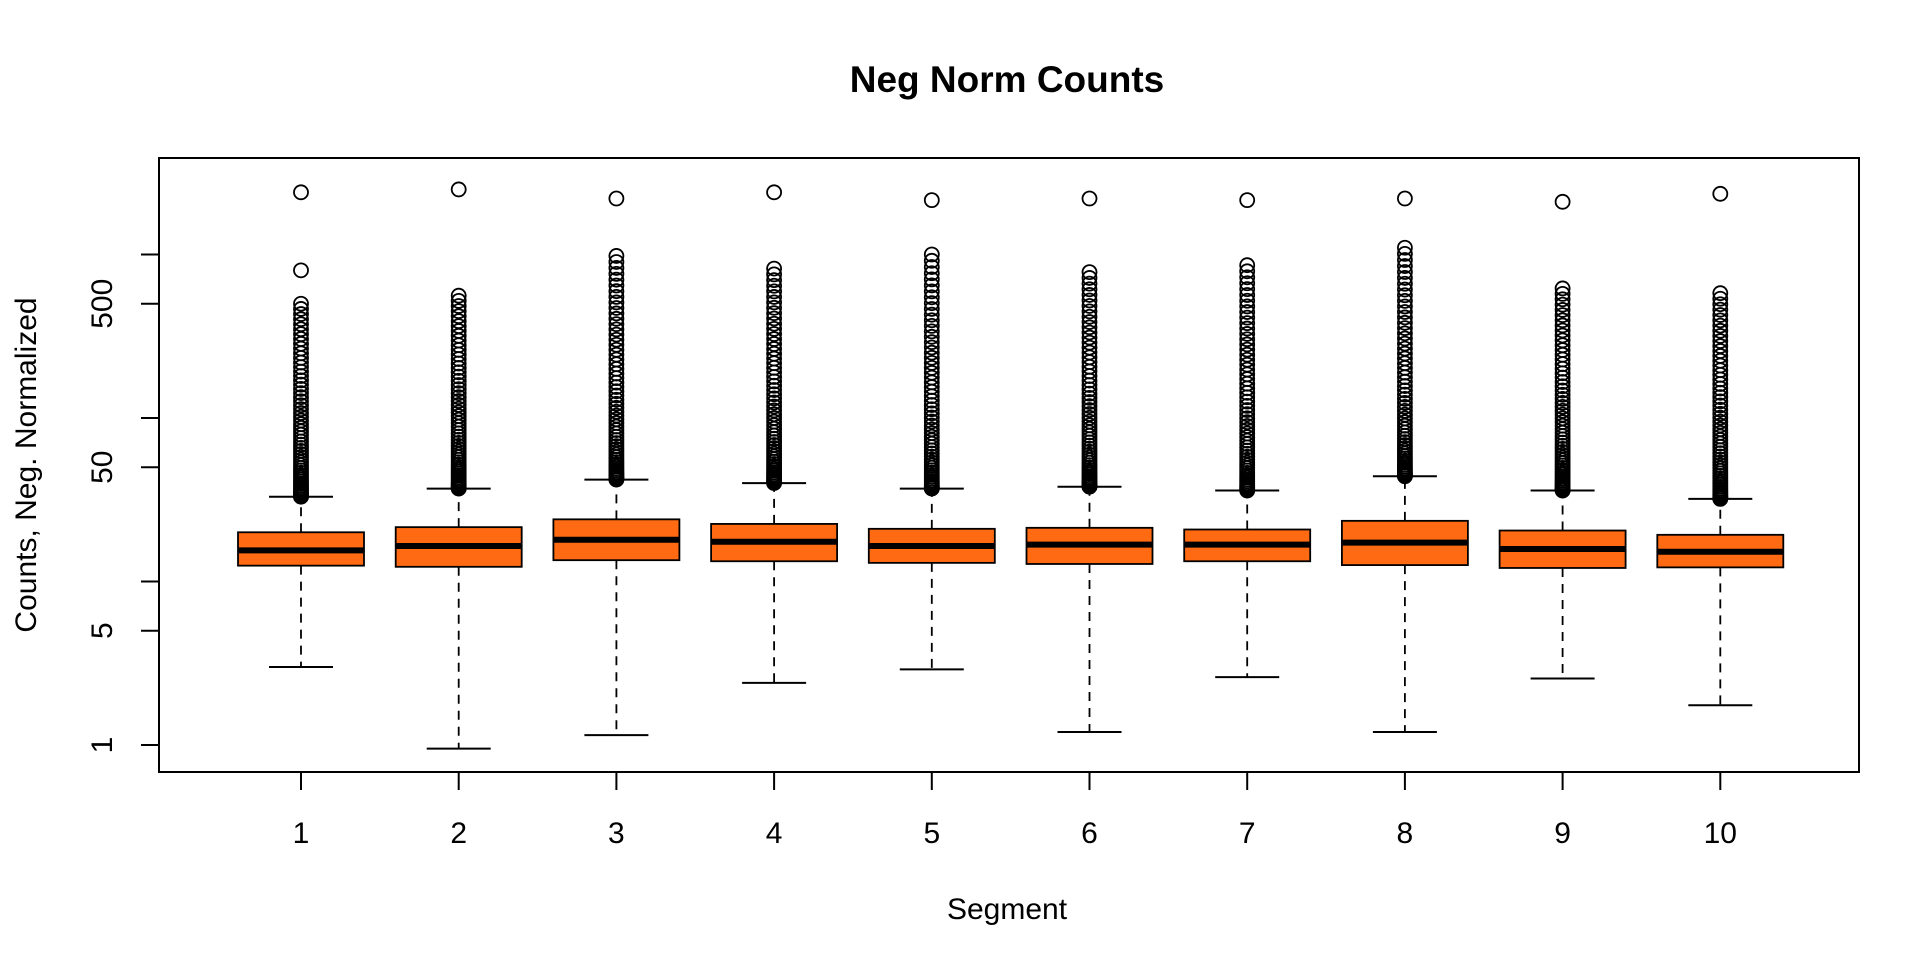 The width and height of the screenshot is (1920, 960). Describe the element at coordinates (1720, 833) in the screenshot. I see `x-tick-label: 10` at that location.